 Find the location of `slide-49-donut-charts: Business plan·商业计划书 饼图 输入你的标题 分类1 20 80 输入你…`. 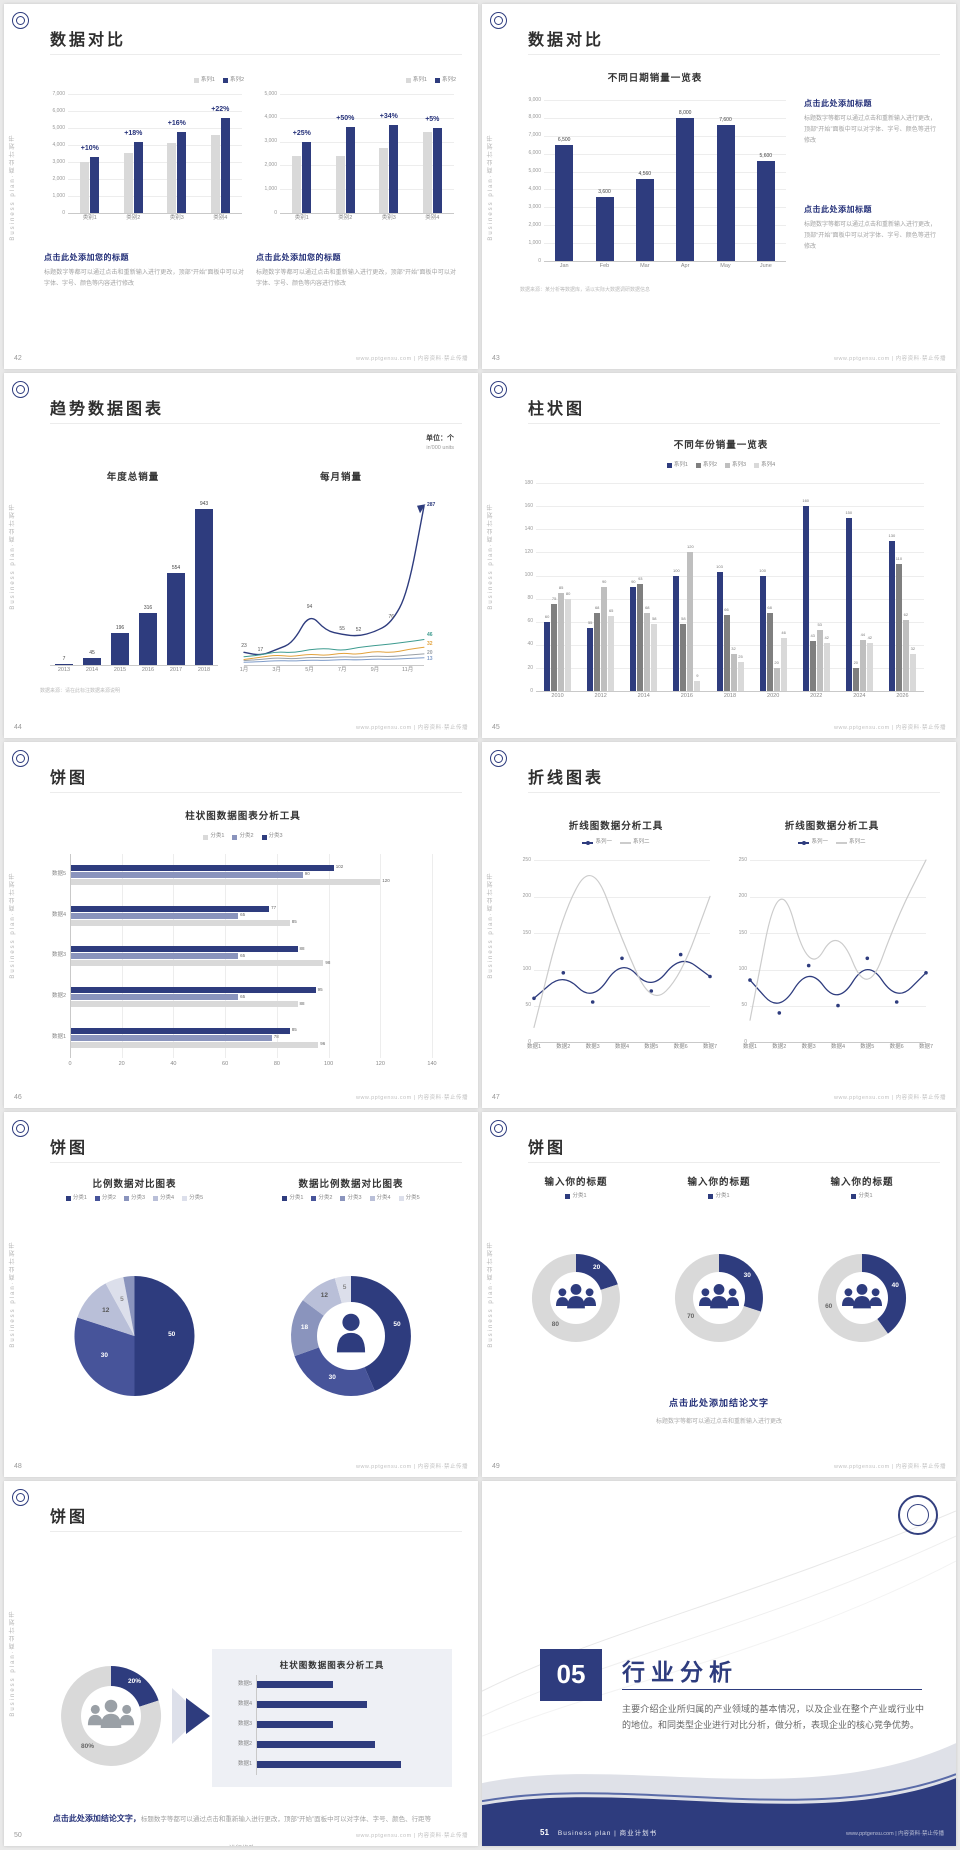

slide-49-donut-charts: Business plan·商业计划书 饼图 输入你的标题 分类1 20 80 输入你… is located at coordinates (719, 1294).